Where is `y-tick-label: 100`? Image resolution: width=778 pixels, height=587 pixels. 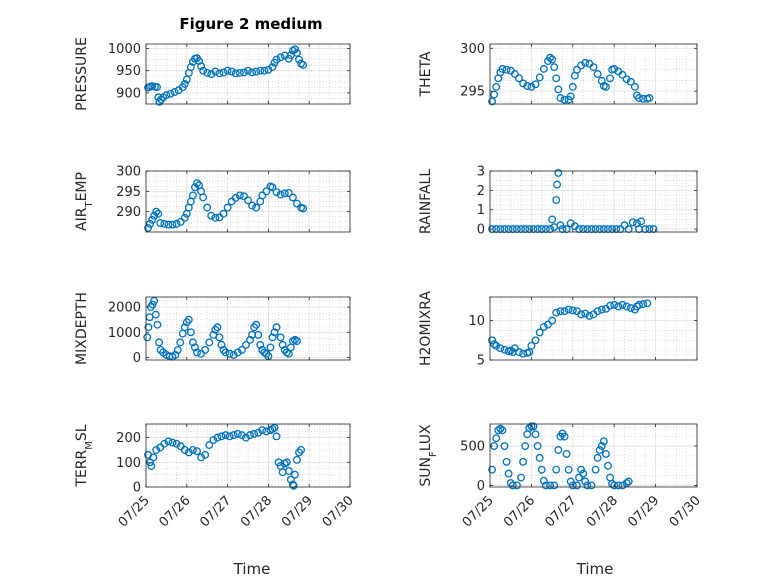
y-tick-label: 100 is located at coordinates (128, 463).